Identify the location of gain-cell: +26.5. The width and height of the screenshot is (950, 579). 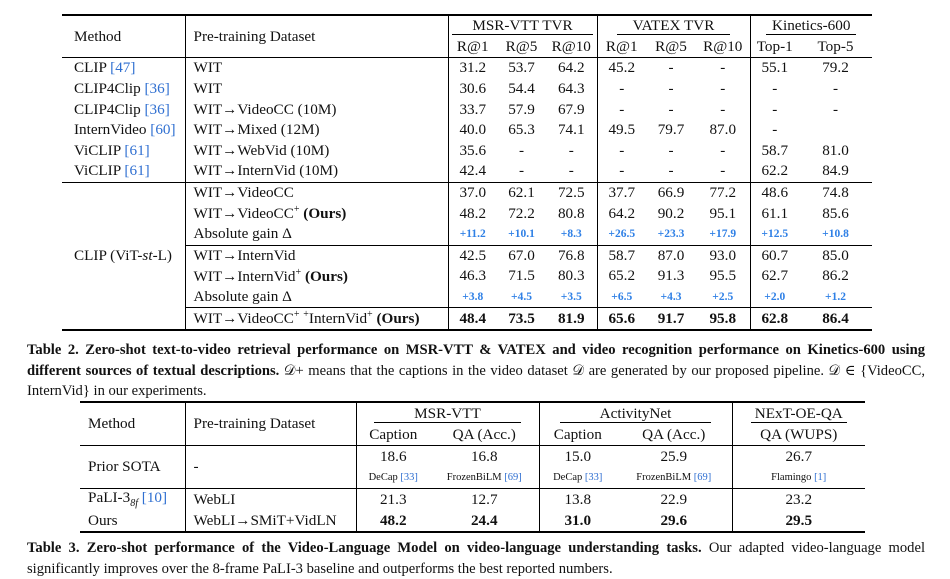
(622, 234).